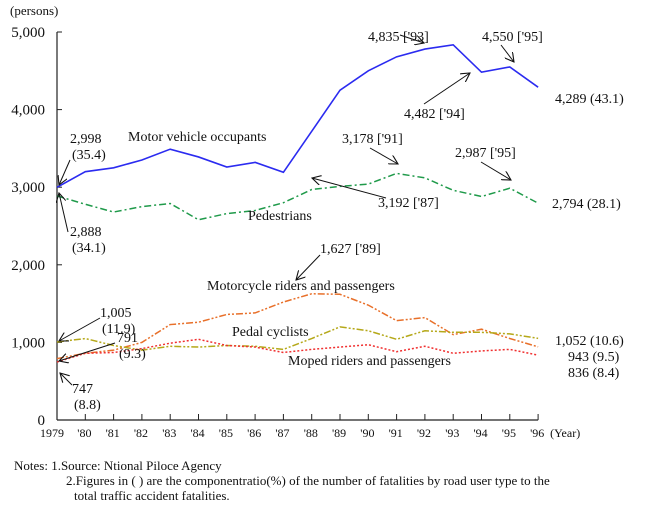 The image size is (656, 518). What do you see at coordinates (89, 155) in the screenshot?
I see `data-annotation-share: (35.4)` at bounding box center [89, 155].